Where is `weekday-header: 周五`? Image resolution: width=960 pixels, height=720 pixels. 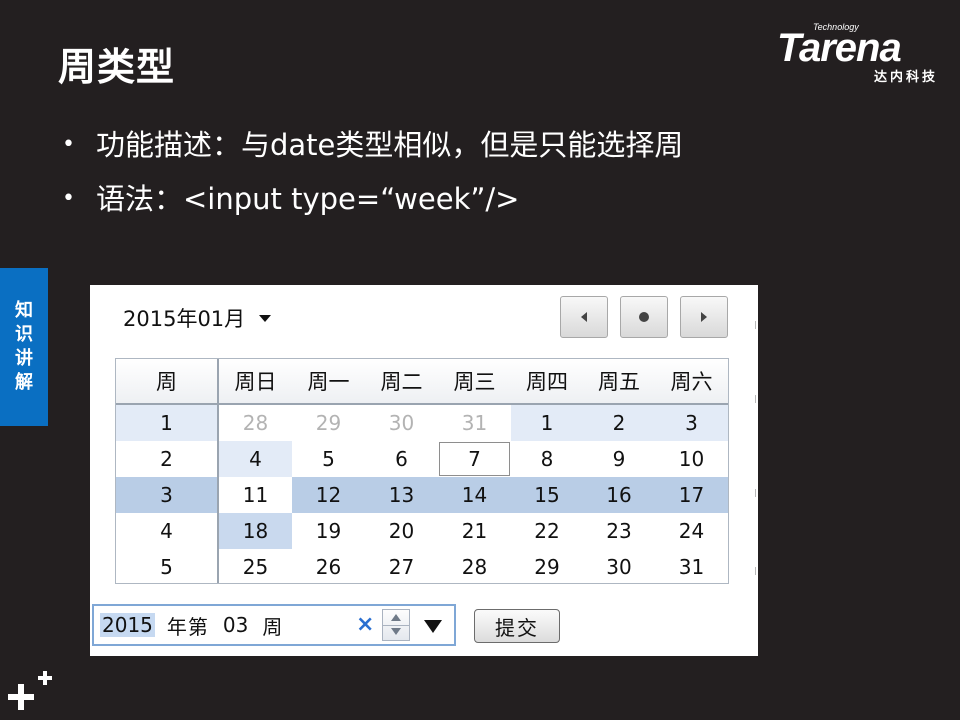
weekday-header: 周五 is located at coordinates (619, 381).